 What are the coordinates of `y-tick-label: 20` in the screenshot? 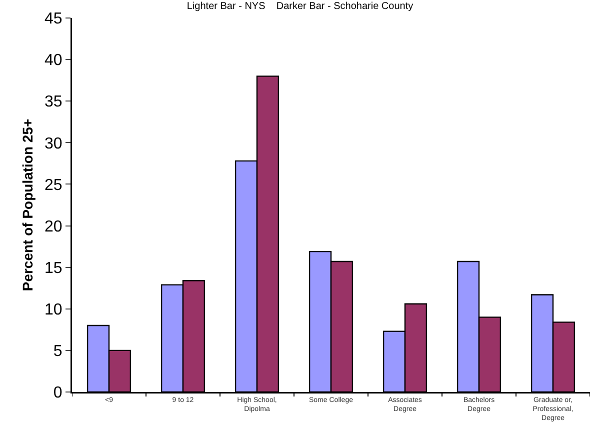 It's located at (53, 227).